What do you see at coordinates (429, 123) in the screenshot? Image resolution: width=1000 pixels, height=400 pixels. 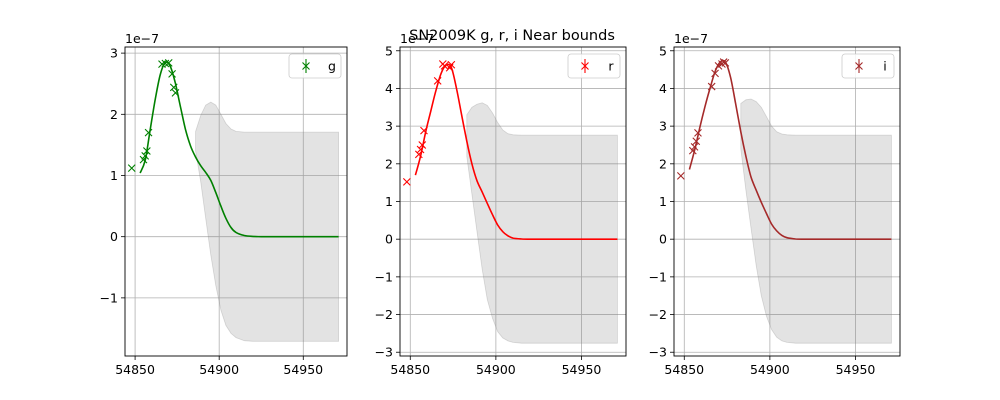 I see `observations-r` at bounding box center [429, 123].